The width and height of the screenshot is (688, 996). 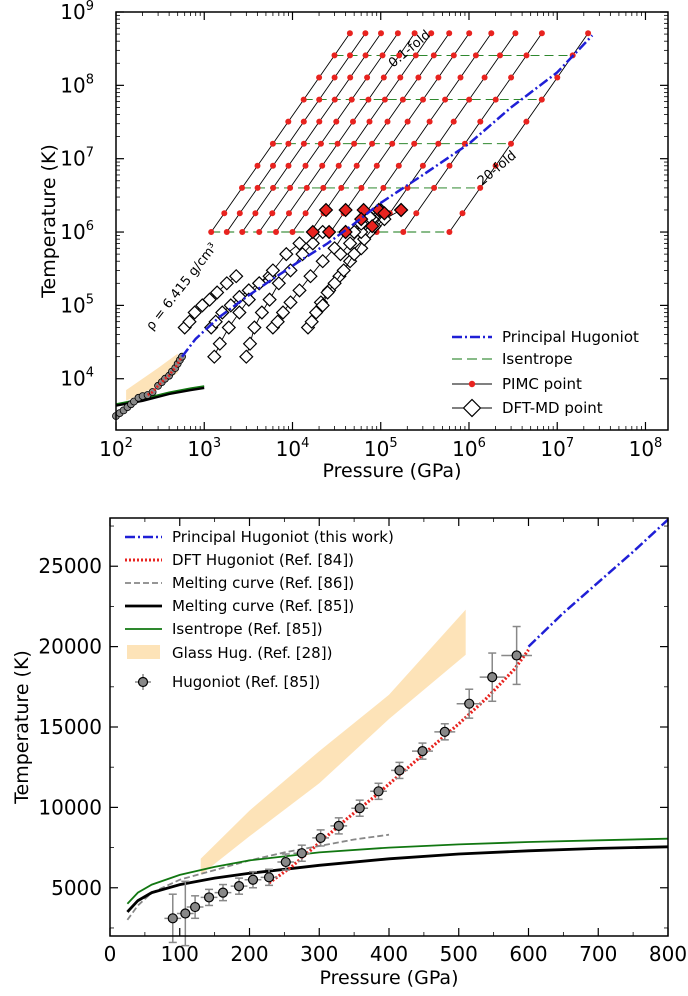 What do you see at coordinates (397, 879) in the screenshot?
I see `melting-curve-85-line` at bounding box center [397, 879].